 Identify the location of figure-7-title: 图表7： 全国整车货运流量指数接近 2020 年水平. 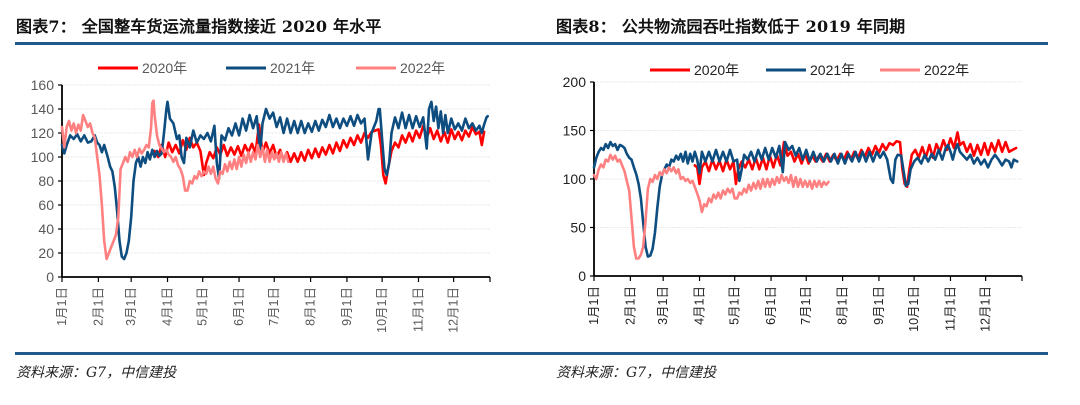
(199, 26).